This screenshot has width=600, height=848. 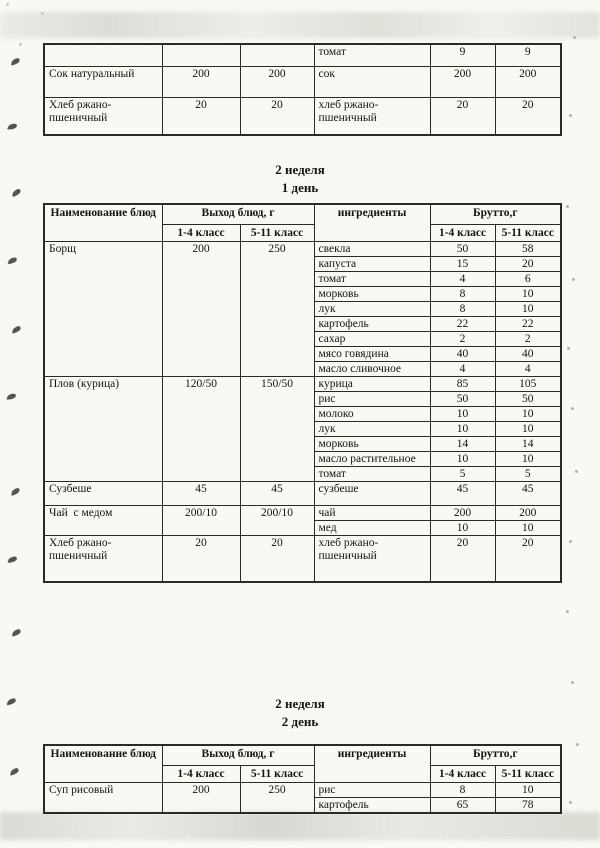 What do you see at coordinates (300, 169) in the screenshot?
I see `week-label: 2 неделя` at bounding box center [300, 169].